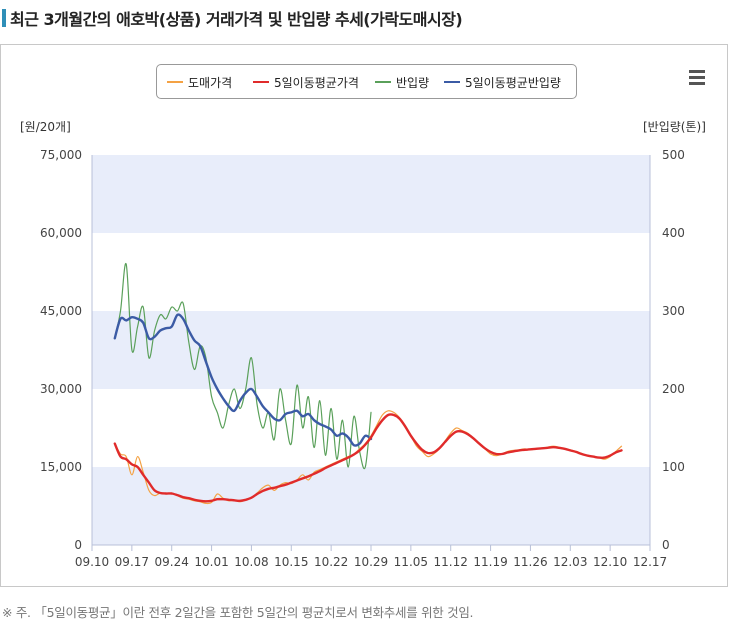 The image size is (730, 630). What do you see at coordinates (132, 562) in the screenshot?
I see `x-tick-label: 09.17` at bounding box center [132, 562].